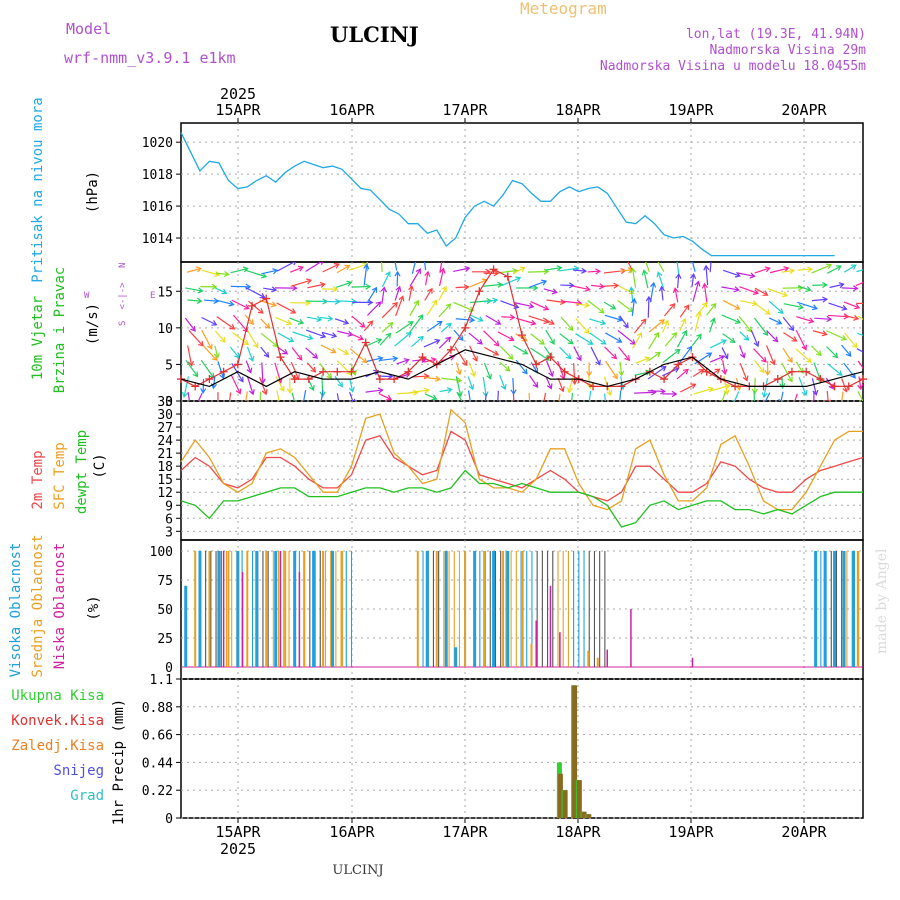 Image resolution: width=900 pixels, height=900 pixels. Describe the element at coordinates (165, 292) in the screenshot. I see `wind-tick-label: 15` at that location.